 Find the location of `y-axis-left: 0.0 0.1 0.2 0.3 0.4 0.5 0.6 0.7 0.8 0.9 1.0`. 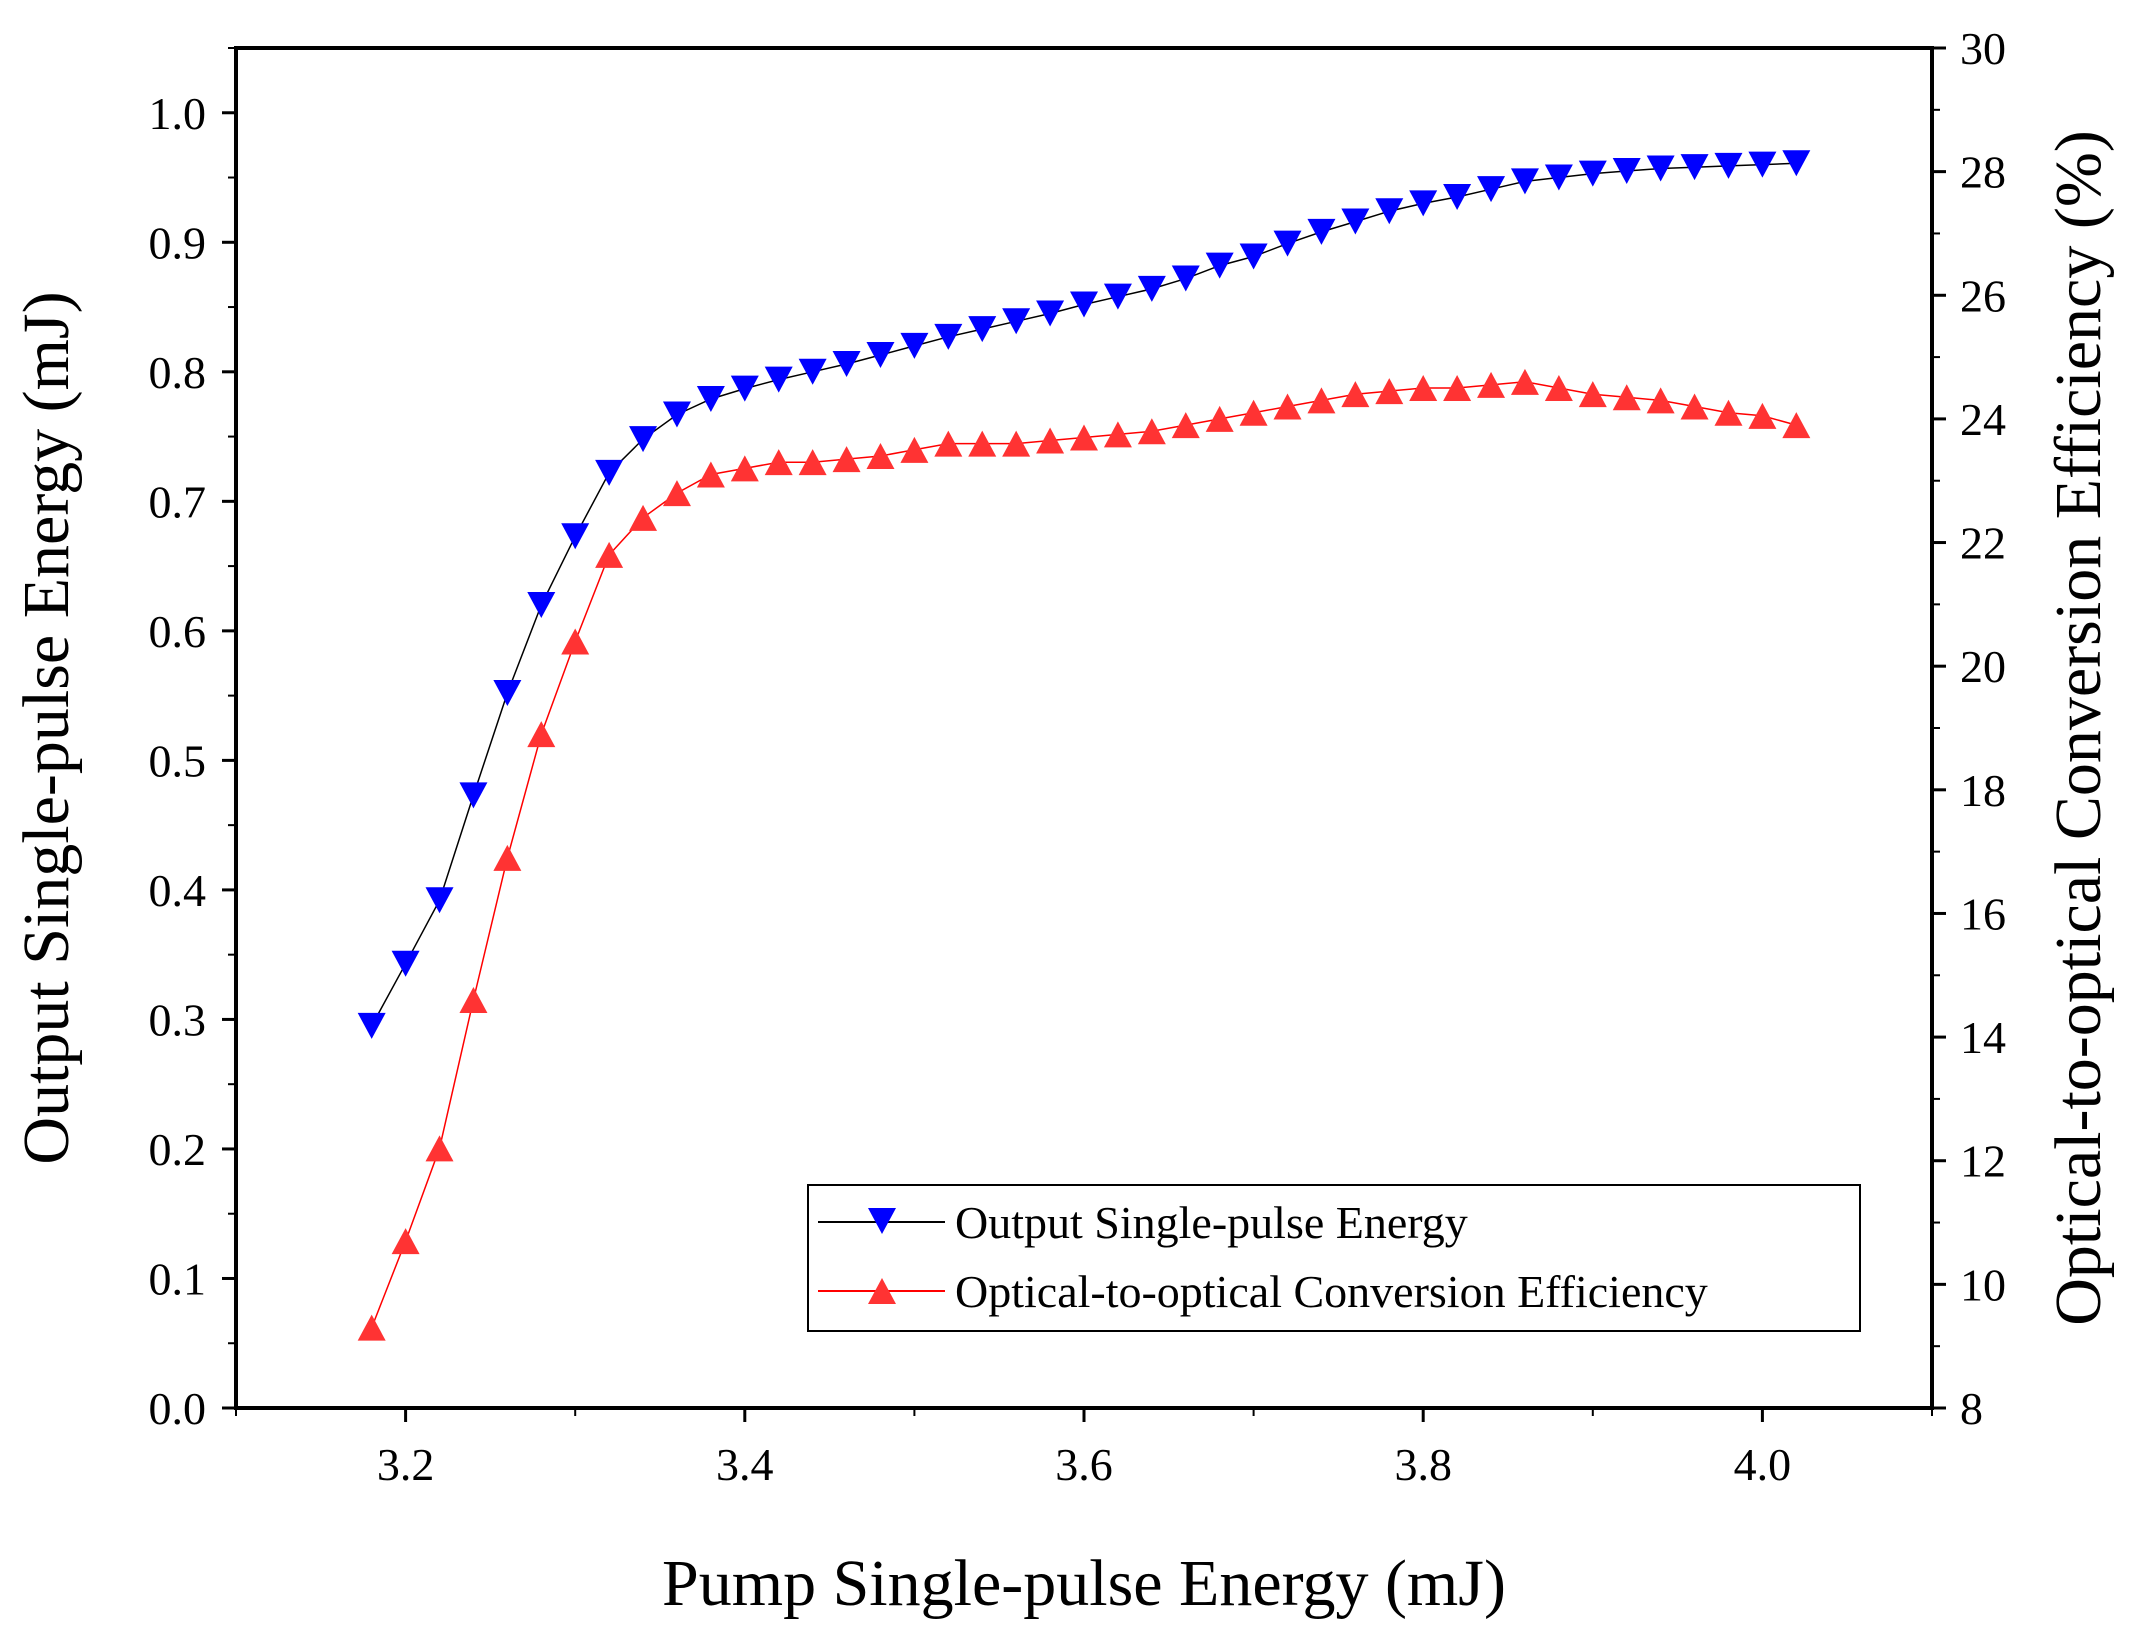

y-axis-left: 0.0 0.1 0.2 0.3 0.4 0.5 0.6 0.7 0.8 0.9 1.0 is located at coordinates (192, 740).